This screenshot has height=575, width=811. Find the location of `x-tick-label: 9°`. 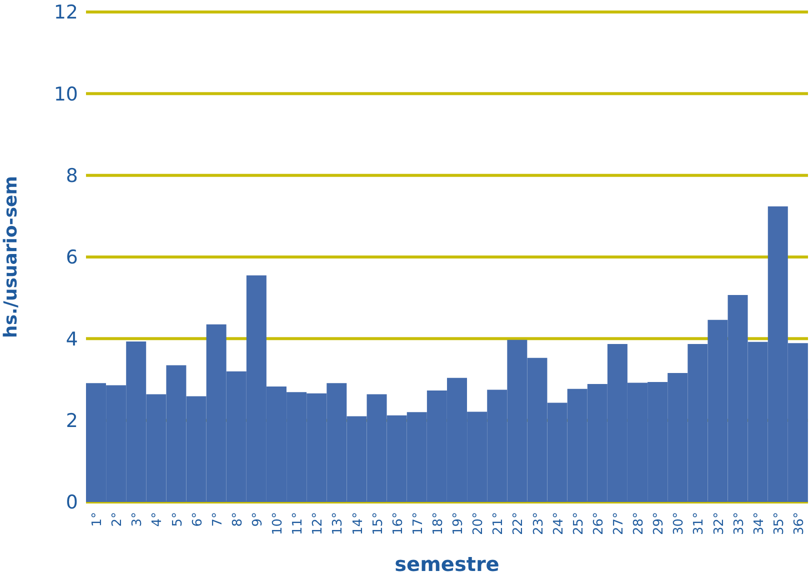

x-tick-label: 9° is located at coordinates (258, 519).